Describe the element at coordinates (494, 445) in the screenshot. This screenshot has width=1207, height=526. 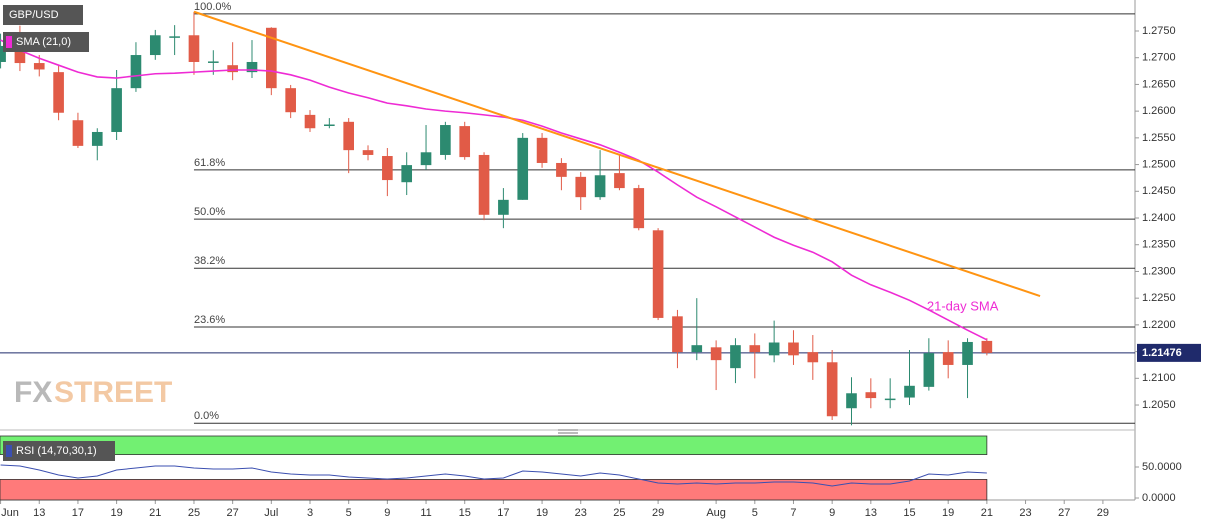
I see `overbought-zone` at that location.